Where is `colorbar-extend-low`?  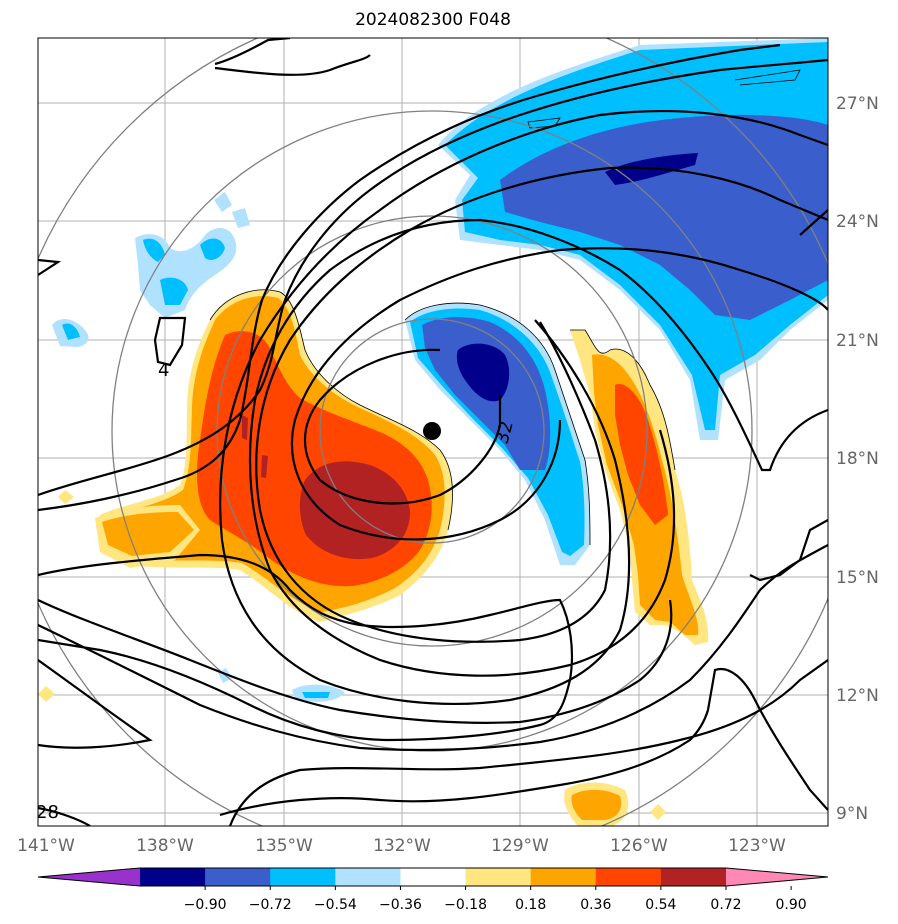 colorbar-extend-low is located at coordinates (89, 877).